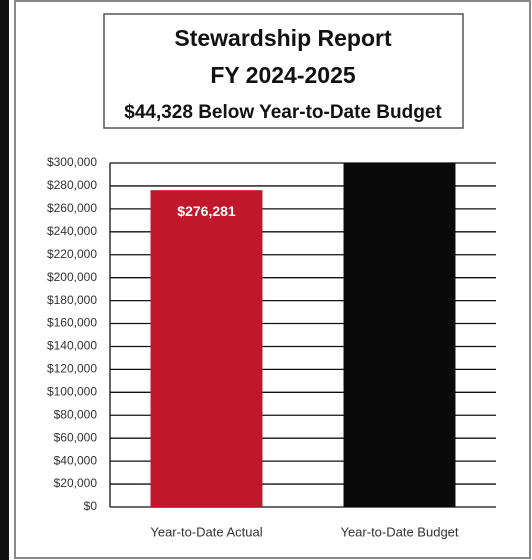 Image resolution: width=532 pixels, height=560 pixels. What do you see at coordinates (72, 369) in the screenshot?
I see `y-tick-label: $120,000` at bounding box center [72, 369].